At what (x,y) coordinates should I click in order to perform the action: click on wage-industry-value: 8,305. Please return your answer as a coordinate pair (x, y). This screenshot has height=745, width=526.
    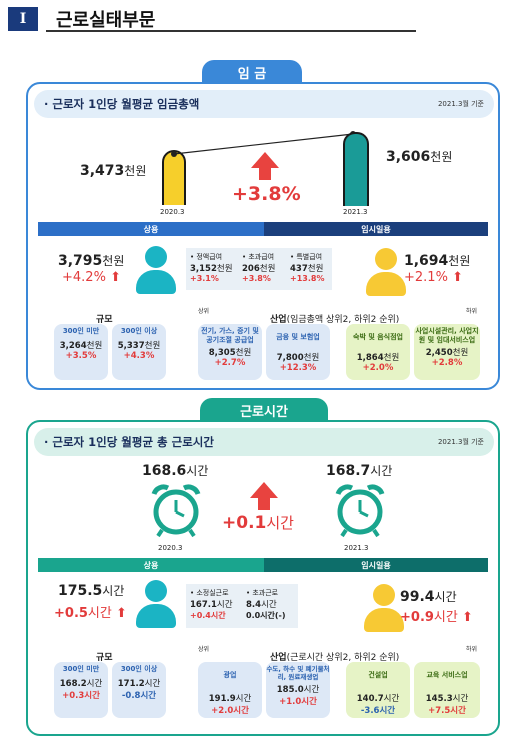
    Looking at the image, I should click on (222, 353).